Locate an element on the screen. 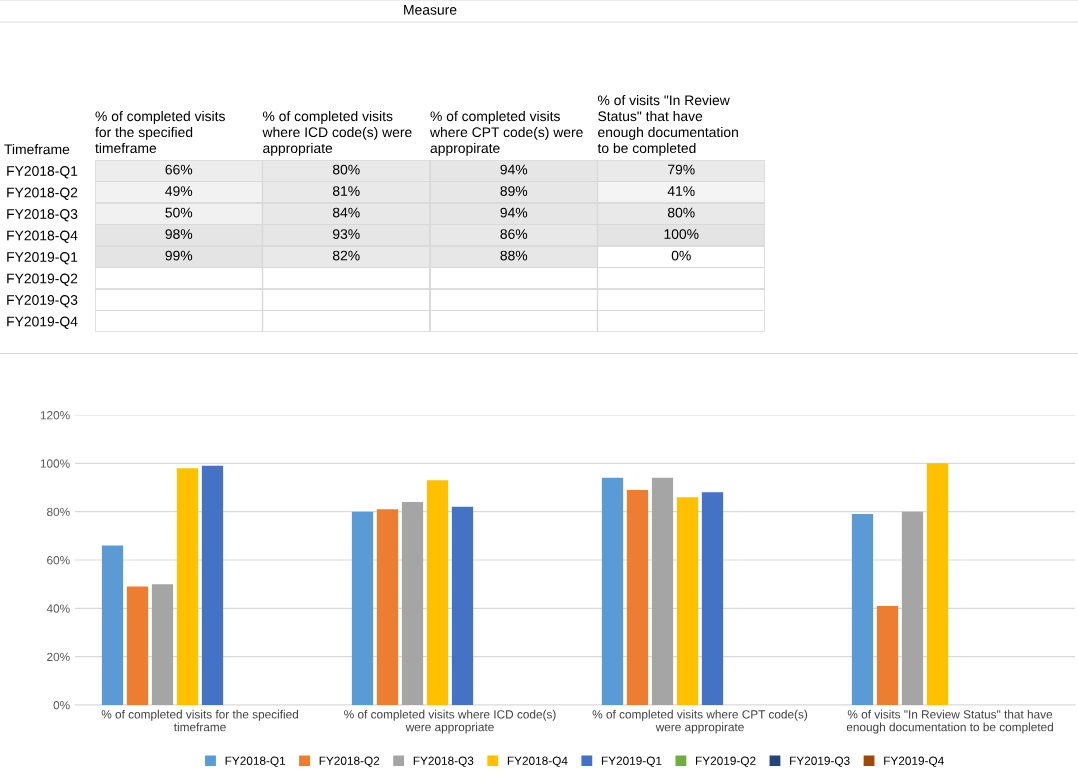  y-tick-label: FY2019-Q3 is located at coordinates (42, 301).